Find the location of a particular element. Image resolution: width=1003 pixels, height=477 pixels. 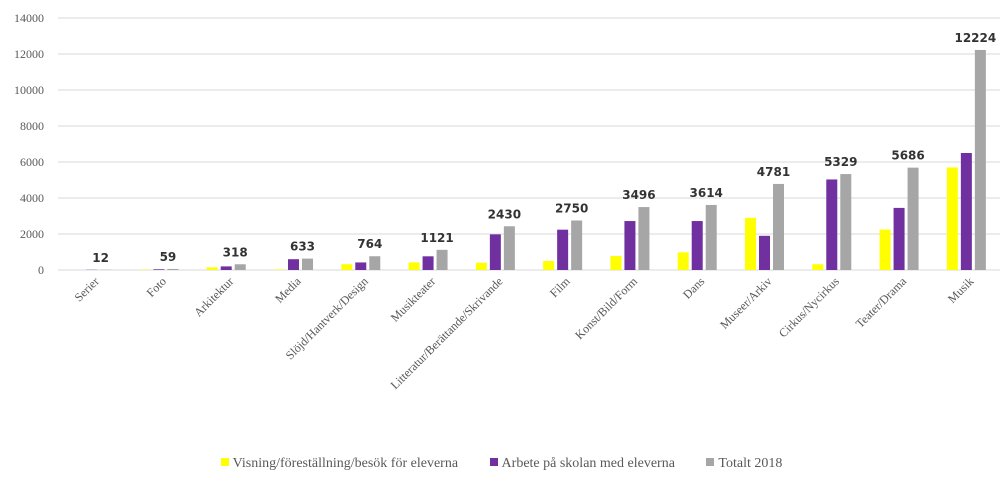

y-tick-label: 10000 is located at coordinates (29, 90).